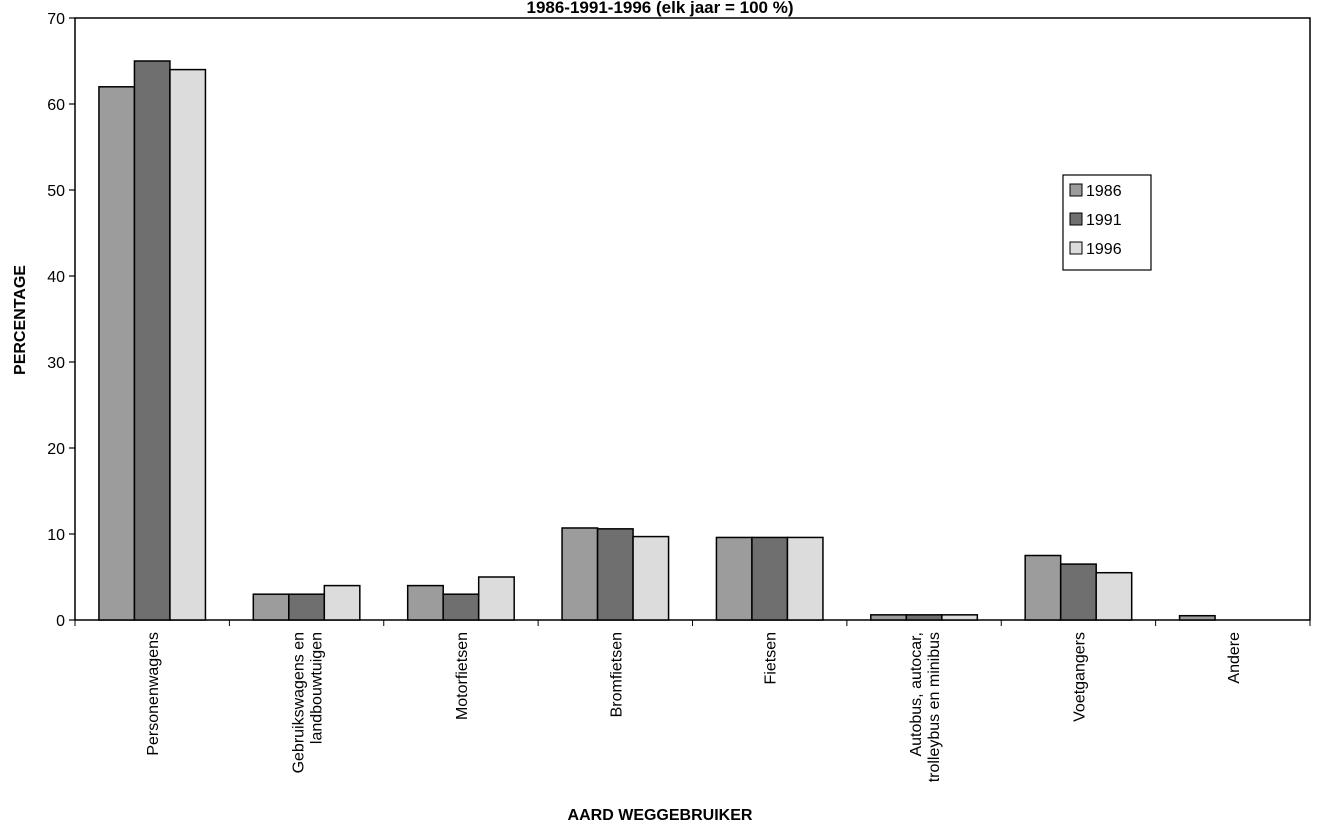 The image size is (1317, 830). What do you see at coordinates (56, 277) in the screenshot?
I see `y-tick-label: 40` at bounding box center [56, 277].